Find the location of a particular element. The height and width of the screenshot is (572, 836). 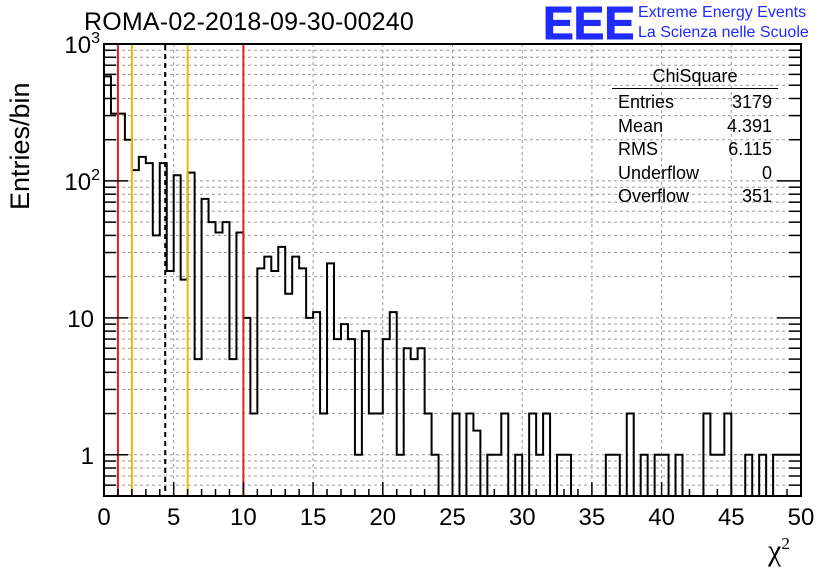

stats-row-overflow: Overflow 351 is located at coordinates (695, 197).